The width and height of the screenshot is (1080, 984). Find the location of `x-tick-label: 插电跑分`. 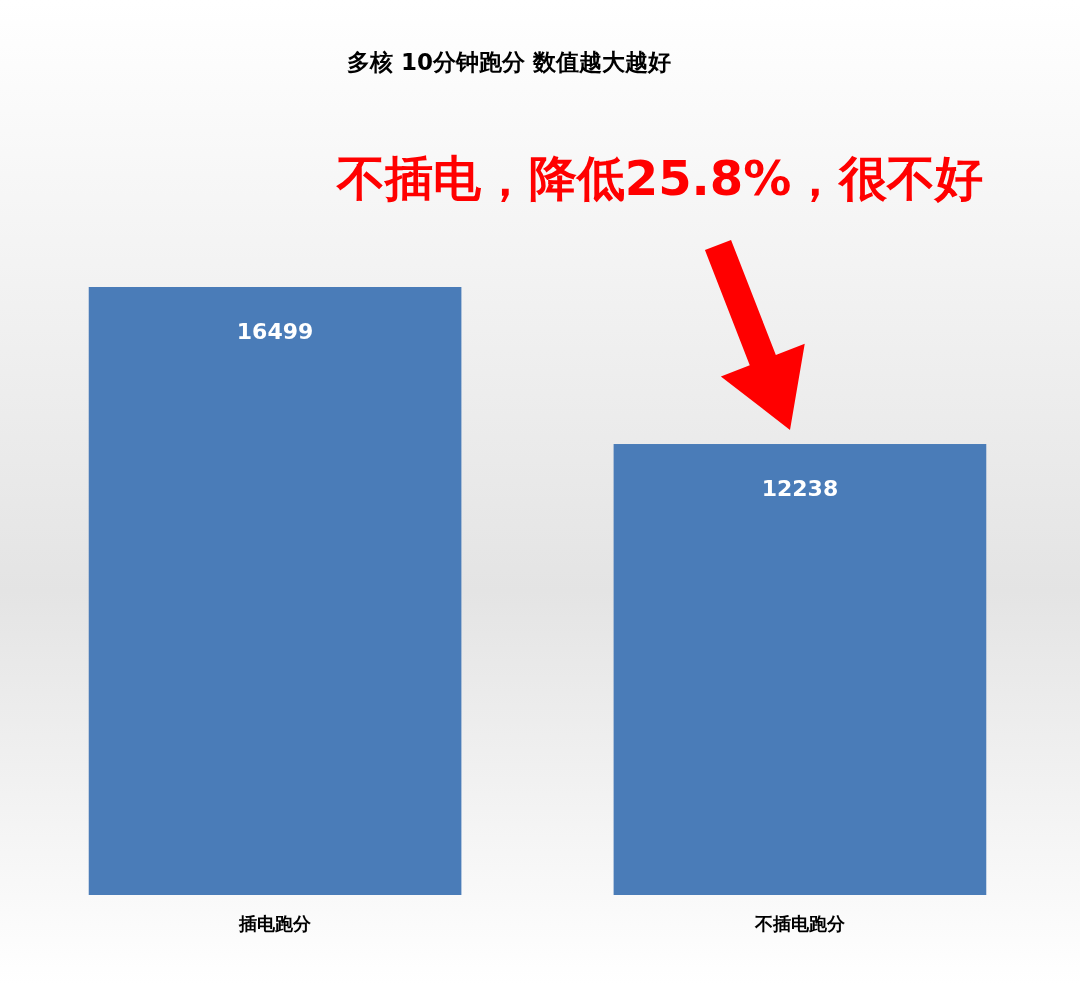

x-tick-label: 插电跑分 is located at coordinates (275, 923).